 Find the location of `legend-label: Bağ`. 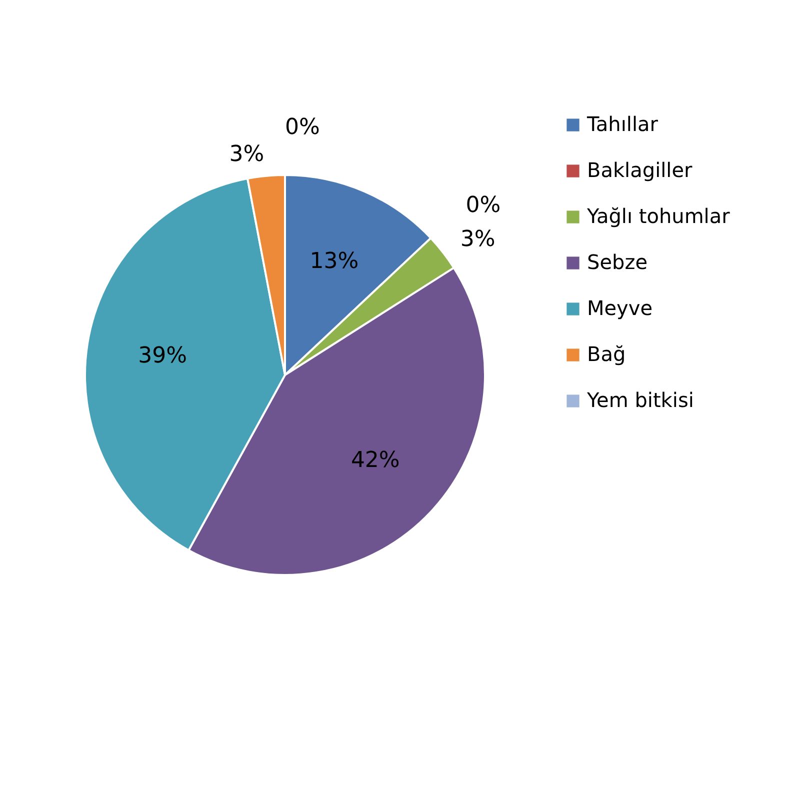

legend-label: Bağ is located at coordinates (606, 354).